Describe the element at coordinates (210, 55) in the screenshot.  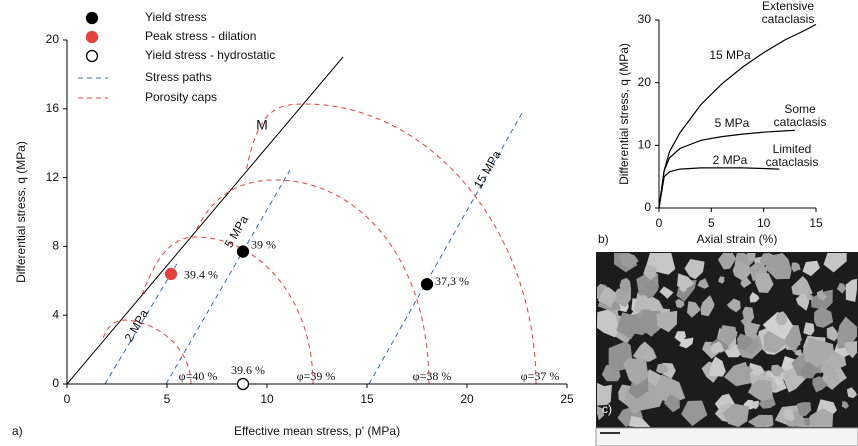
I see `legend-label: Yield stress - hydrostatic` at that location.